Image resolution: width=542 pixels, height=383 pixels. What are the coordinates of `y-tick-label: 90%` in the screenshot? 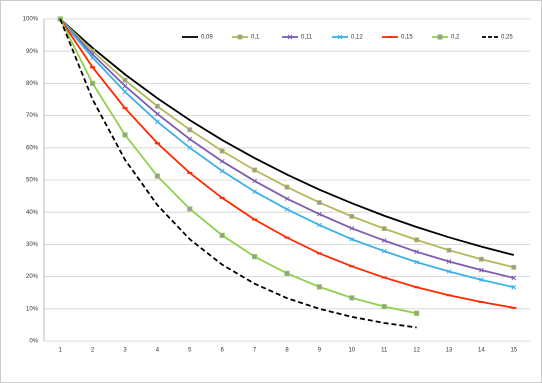 It's located at (32, 52).